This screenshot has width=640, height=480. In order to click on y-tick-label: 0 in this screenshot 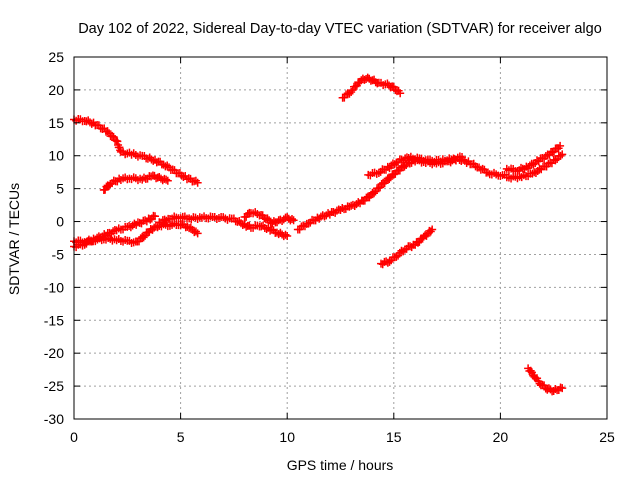, I will do `click(60, 222)`.